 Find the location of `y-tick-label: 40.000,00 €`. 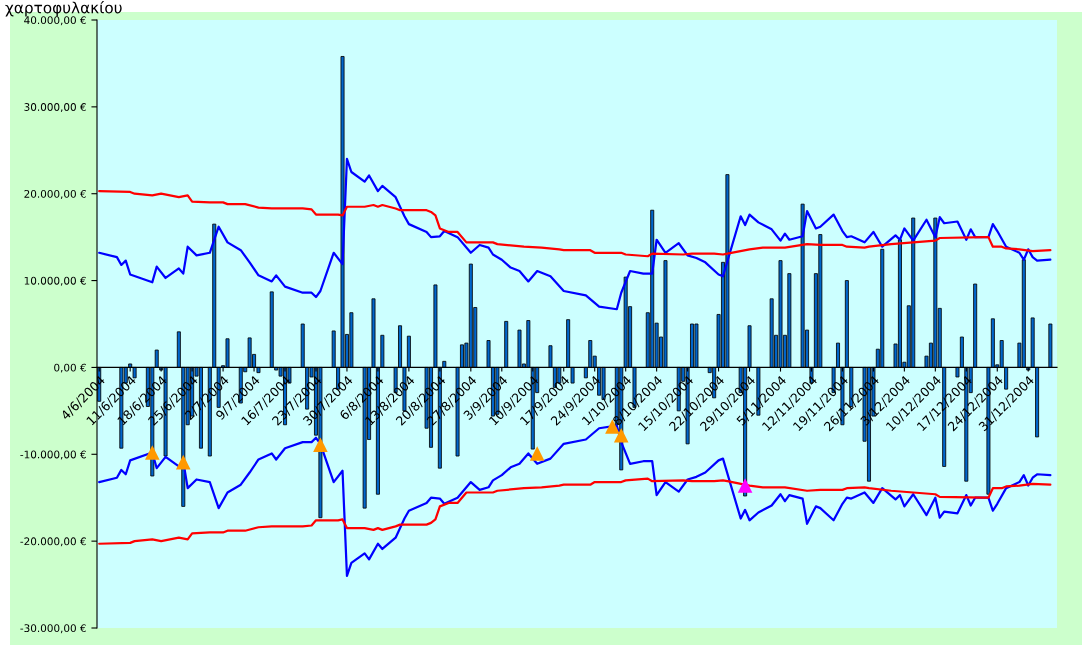

y-tick-label: 40.000,00 € is located at coordinates (55, 21).